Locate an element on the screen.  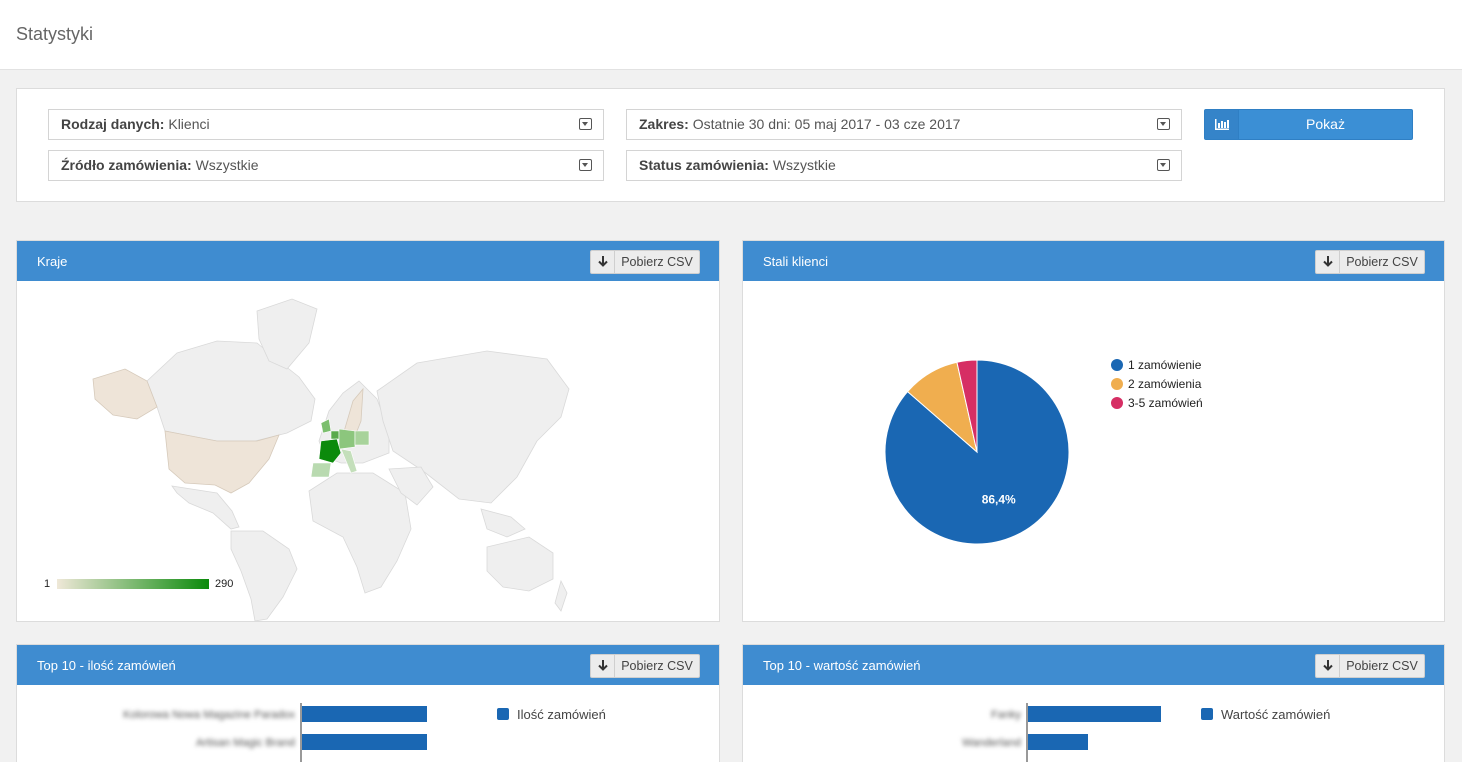
pie-legend-item: 1 zamówienie is located at coordinates (1156, 365).